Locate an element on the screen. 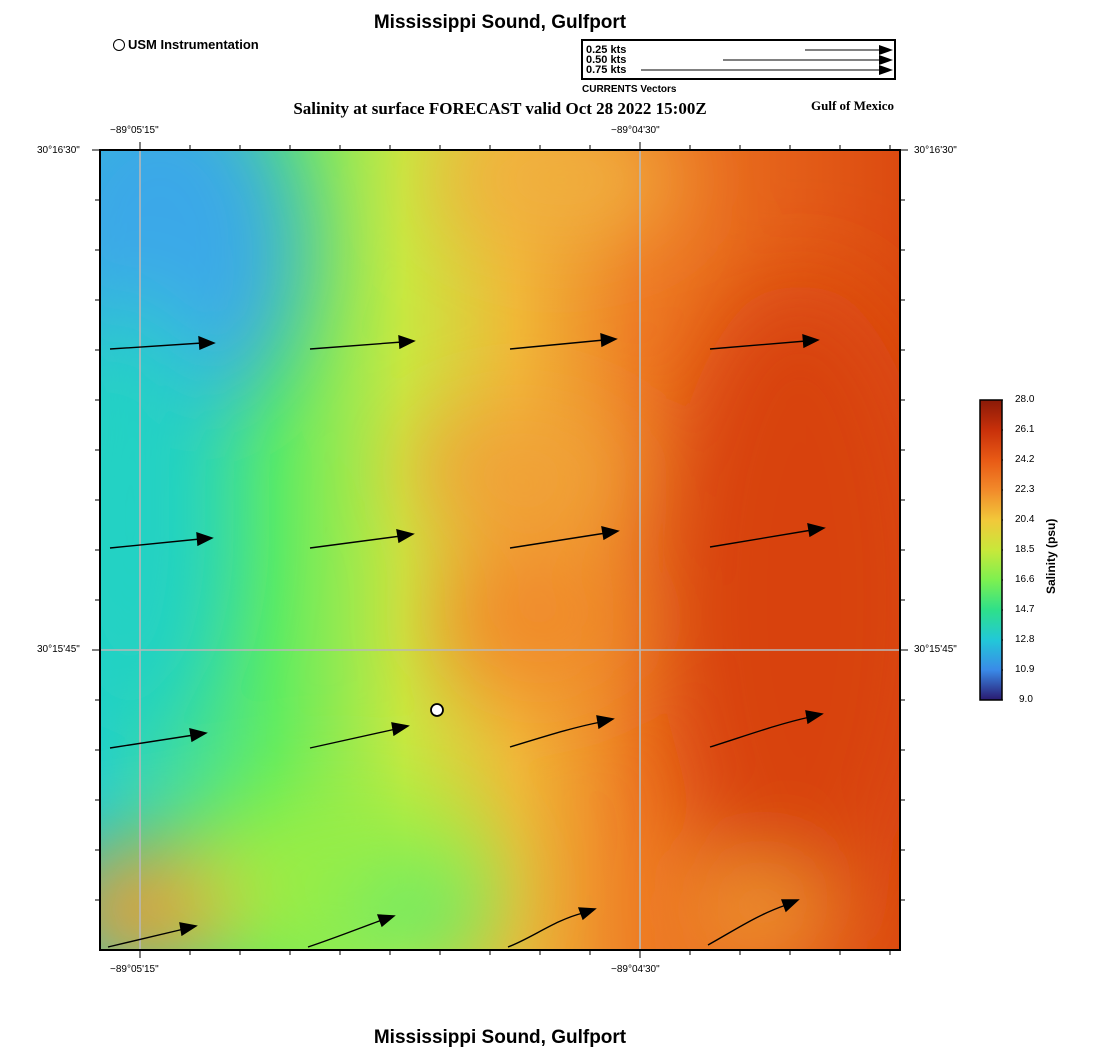 Image resolution: width=1100 pixels, height=1050 pixels. left-tick-label-1: 30°16'30" is located at coordinates (58, 150).